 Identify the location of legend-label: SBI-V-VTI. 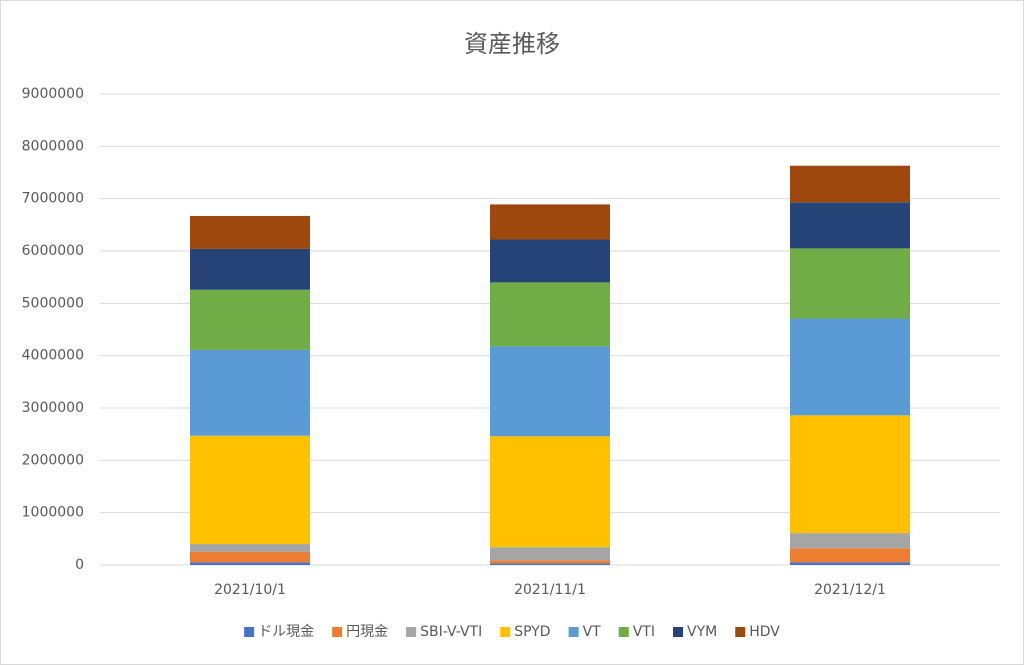
(451, 632).